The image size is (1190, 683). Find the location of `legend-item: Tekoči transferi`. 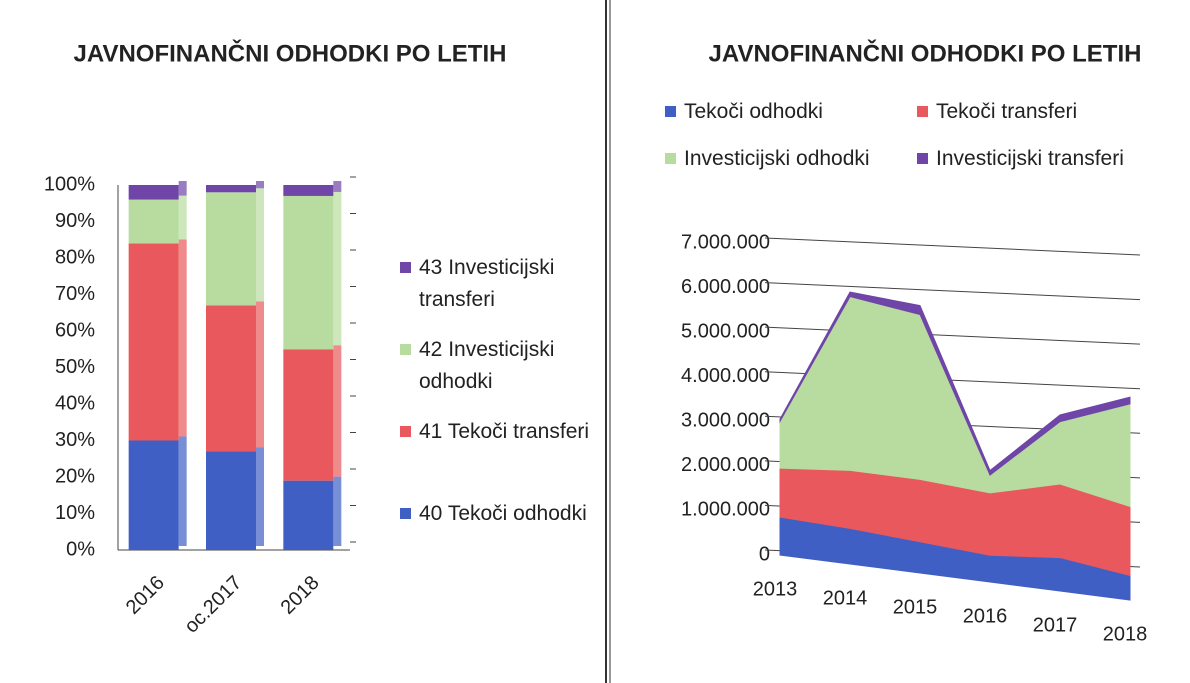

legend-item: Tekoči transferi is located at coordinates (1047, 112).